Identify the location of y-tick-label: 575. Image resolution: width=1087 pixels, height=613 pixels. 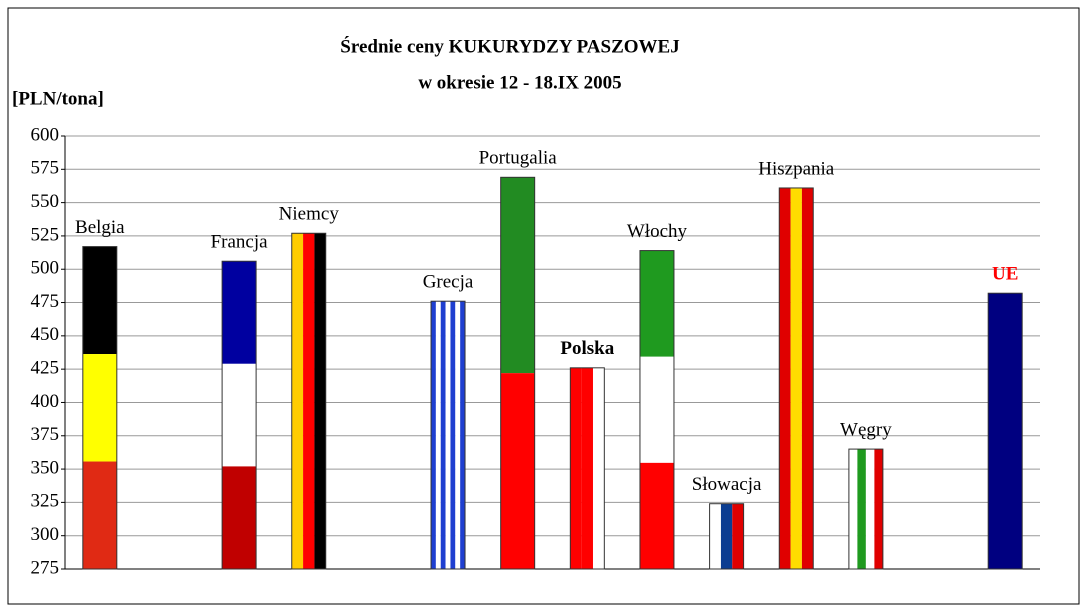
(45, 168).